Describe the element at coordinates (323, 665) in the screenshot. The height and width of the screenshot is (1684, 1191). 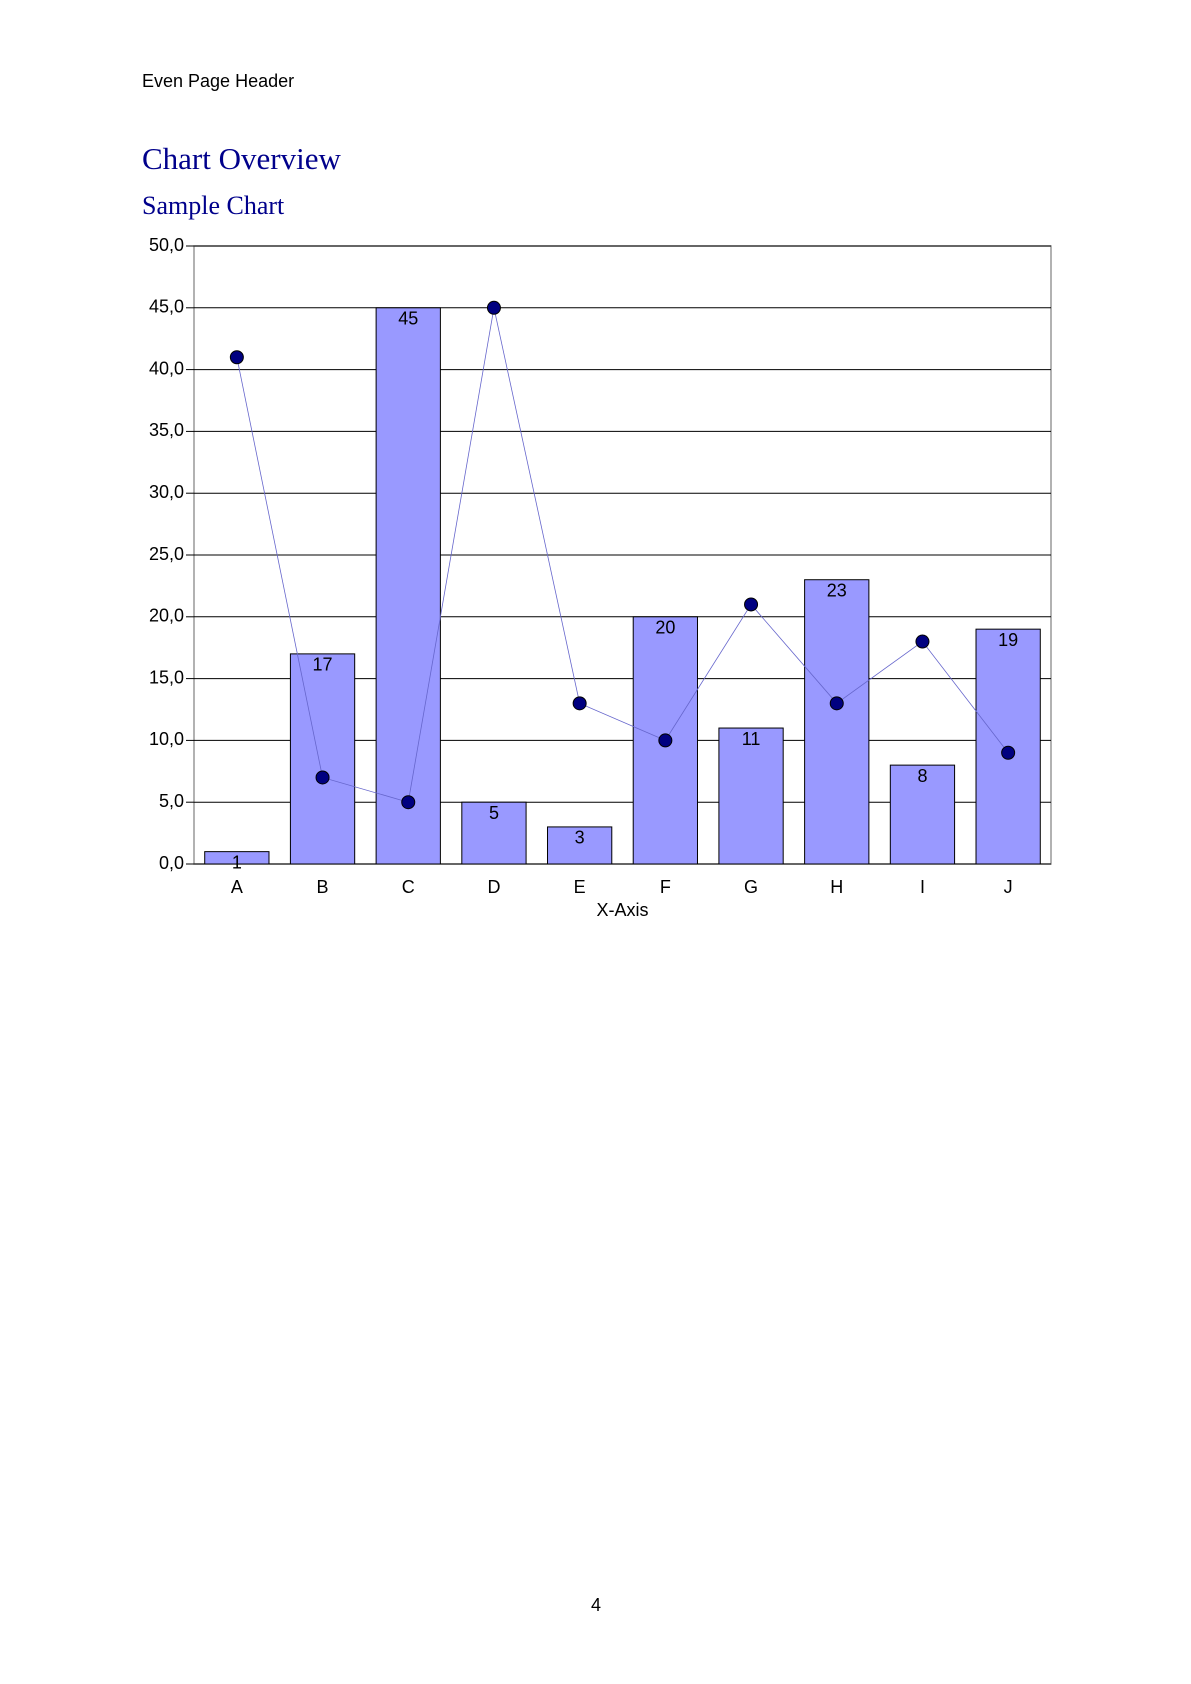
I see `data-label: 17` at that location.